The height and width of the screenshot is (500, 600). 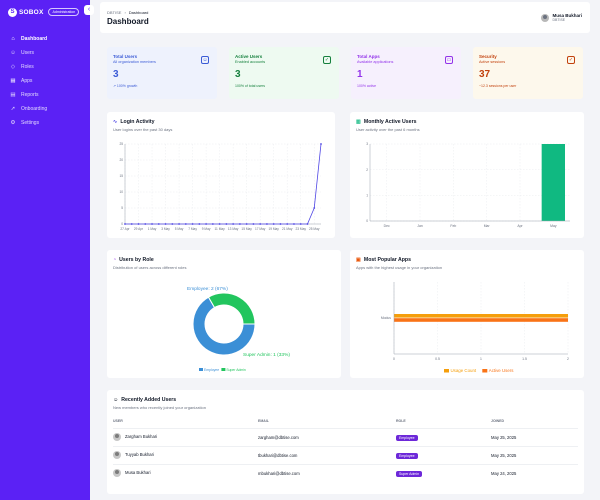 I want to click on brand: S SOBOX Administration, so click(x=45, y=12).